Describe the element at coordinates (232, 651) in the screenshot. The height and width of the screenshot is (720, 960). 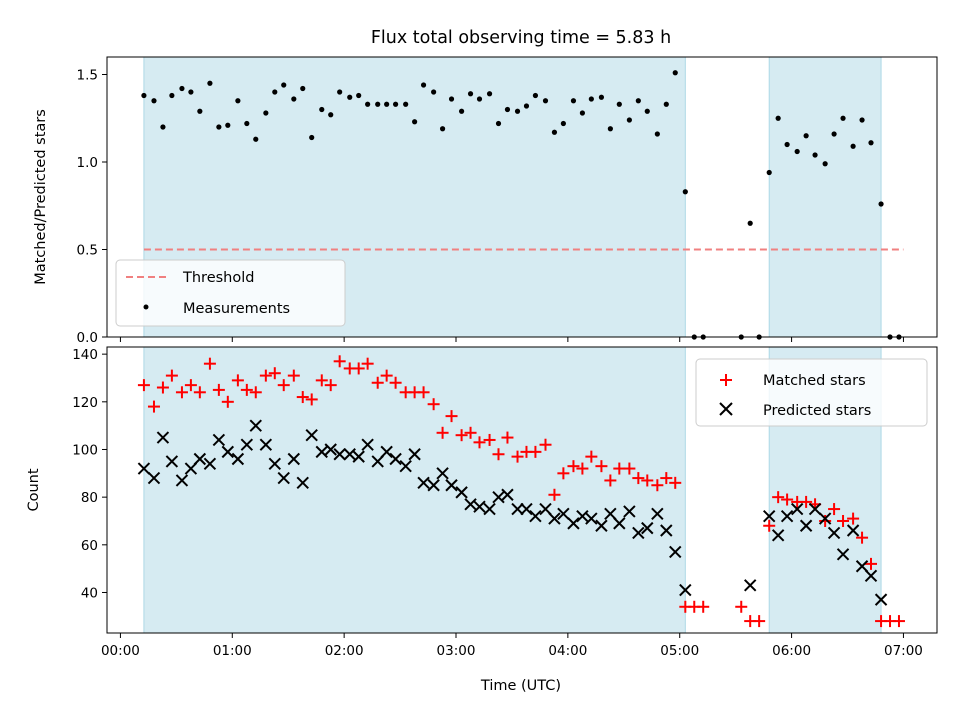
I see `x-tick-label: 01:00` at that location.